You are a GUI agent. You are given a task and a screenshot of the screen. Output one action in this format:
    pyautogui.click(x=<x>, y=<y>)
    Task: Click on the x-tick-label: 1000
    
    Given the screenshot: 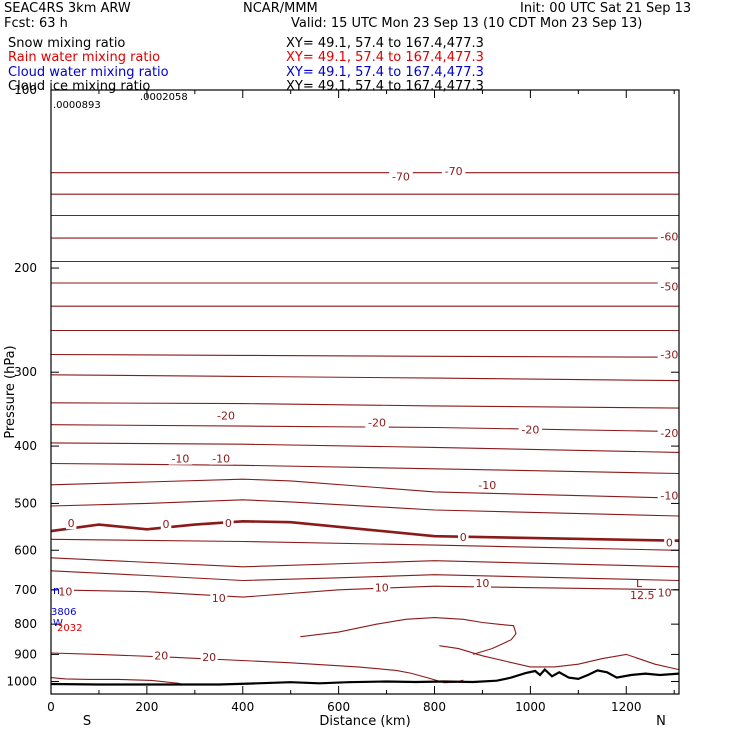 What is the action you would take?
    pyautogui.click(x=530, y=707)
    